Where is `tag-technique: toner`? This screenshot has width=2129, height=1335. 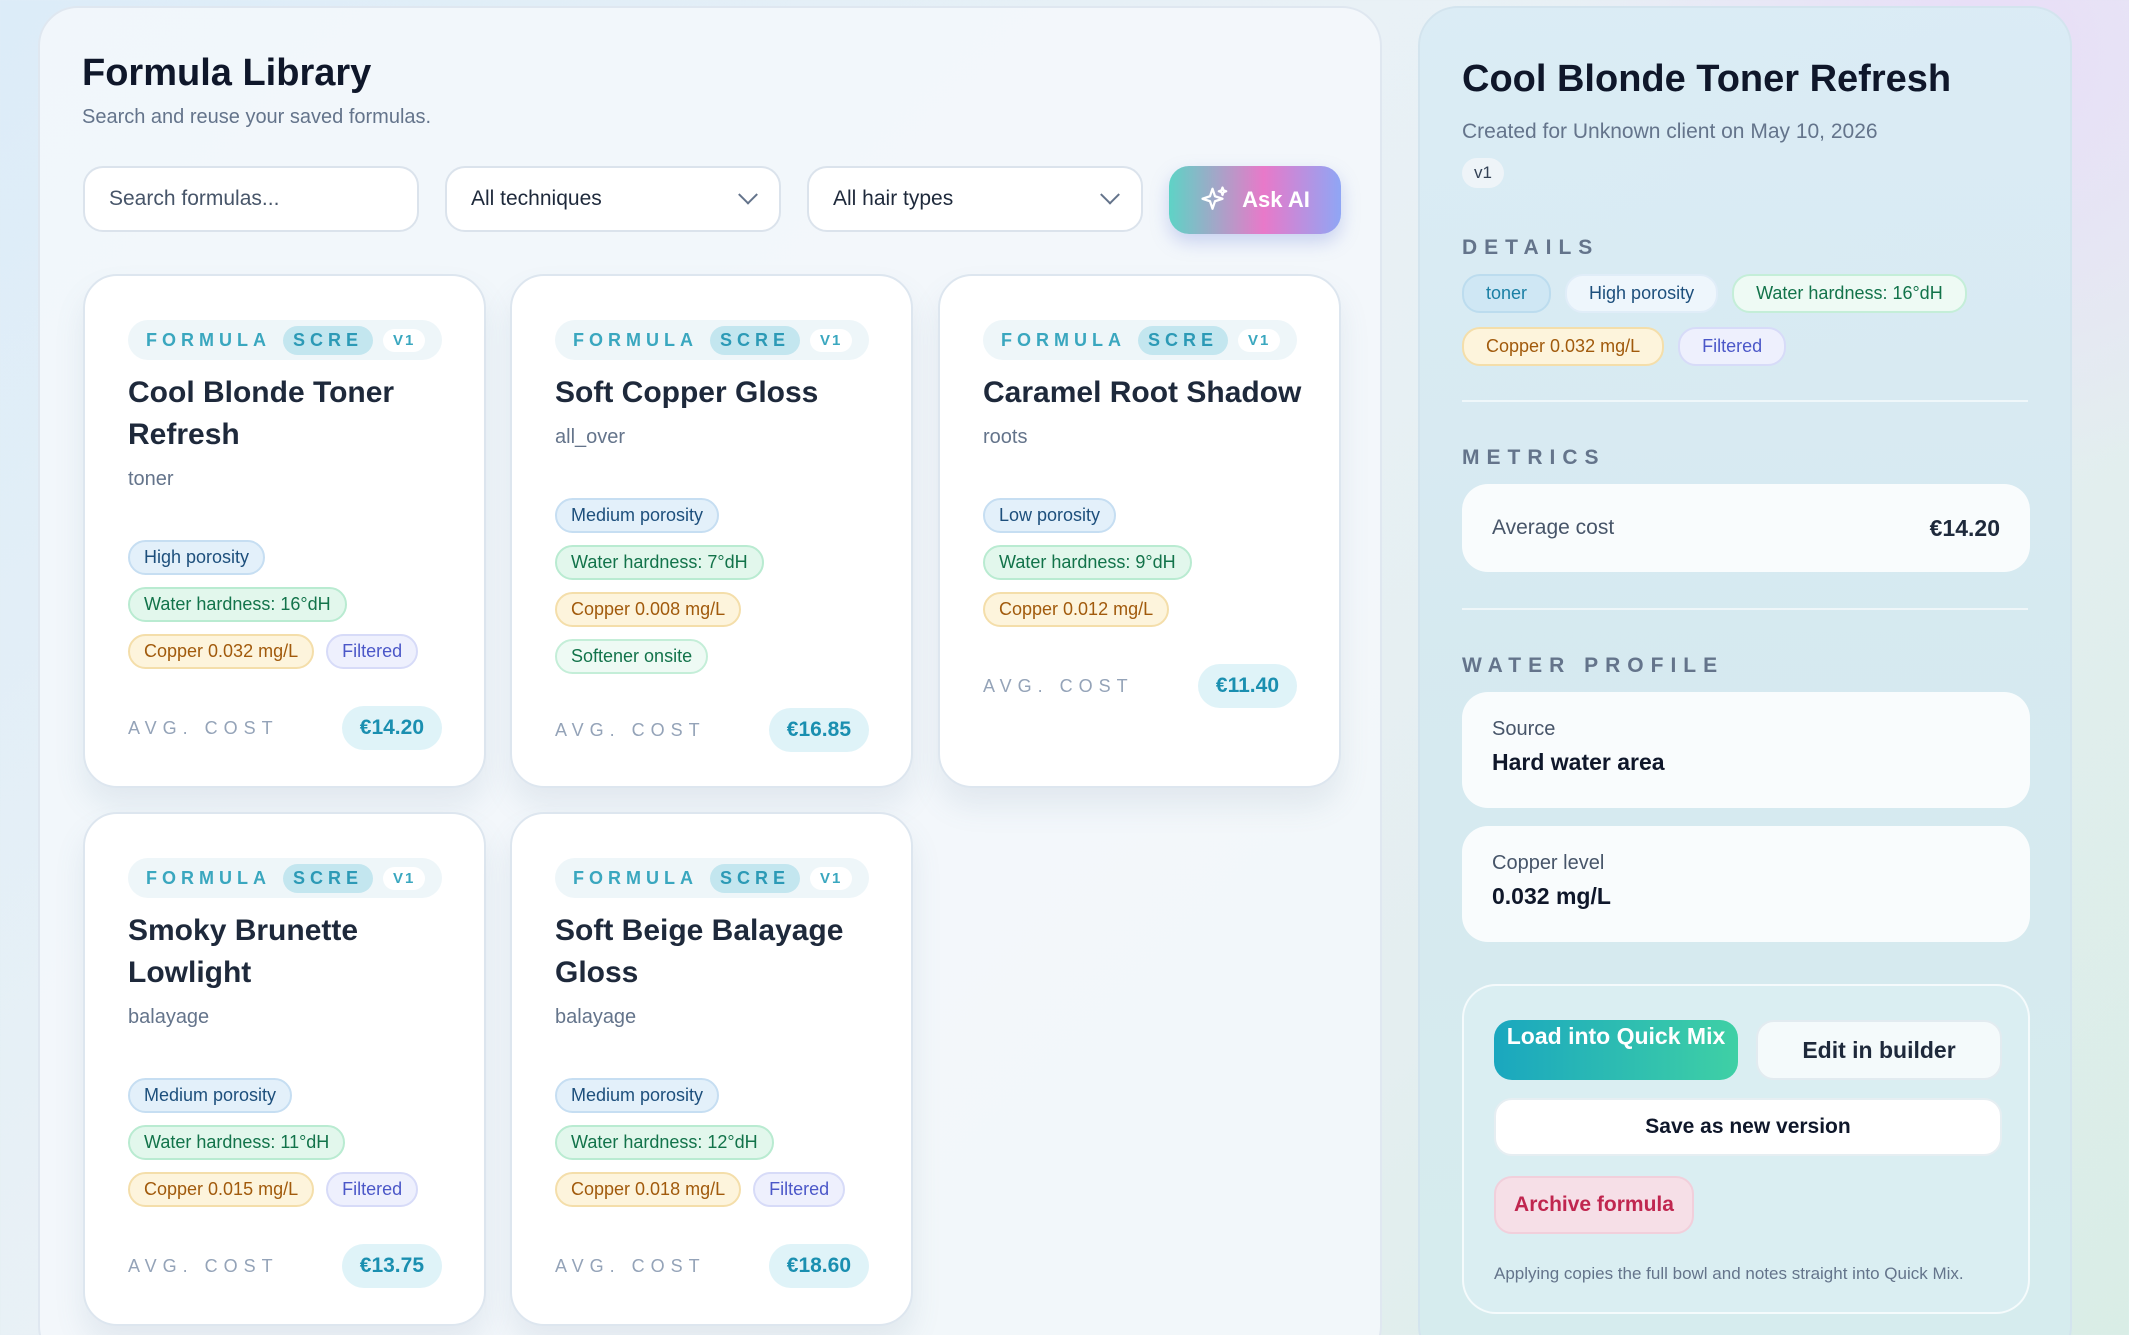
tag-technique: toner is located at coordinates (1507, 293).